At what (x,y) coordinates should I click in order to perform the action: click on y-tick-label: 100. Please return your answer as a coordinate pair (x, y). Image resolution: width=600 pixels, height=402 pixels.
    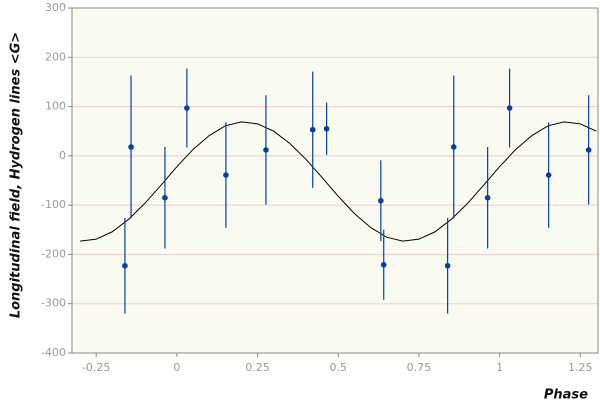
    Looking at the image, I should click on (55, 106).